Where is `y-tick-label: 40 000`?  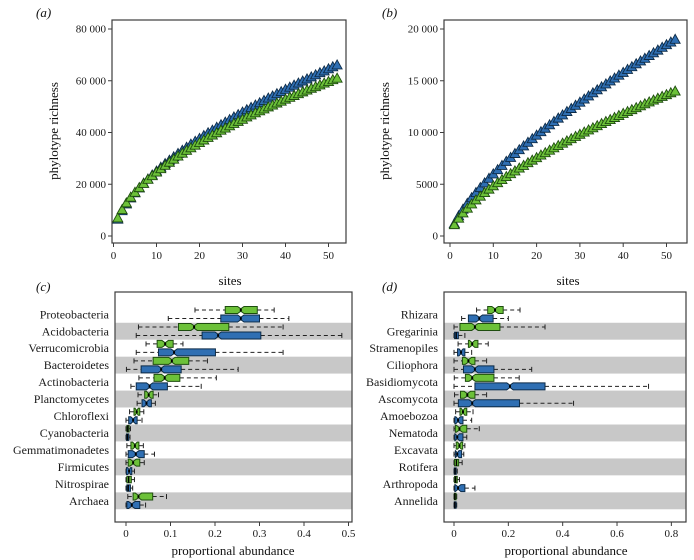 y-tick-label: 40 000 is located at coordinates (91, 133).